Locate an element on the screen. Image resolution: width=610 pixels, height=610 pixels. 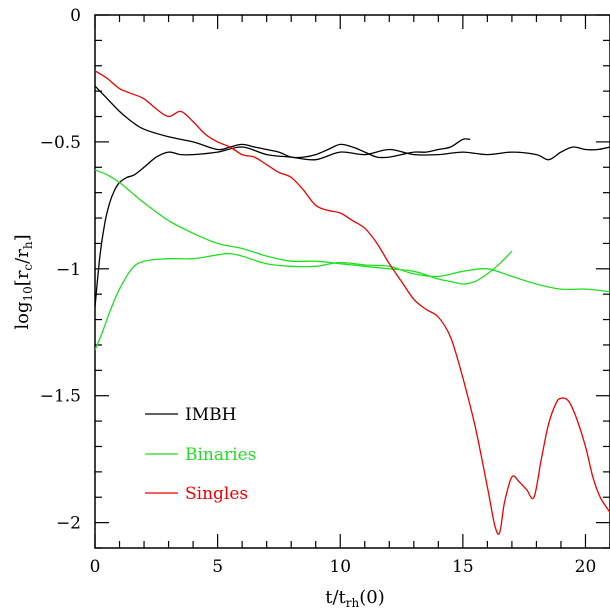
x-tick-label: 15 is located at coordinates (463, 567).